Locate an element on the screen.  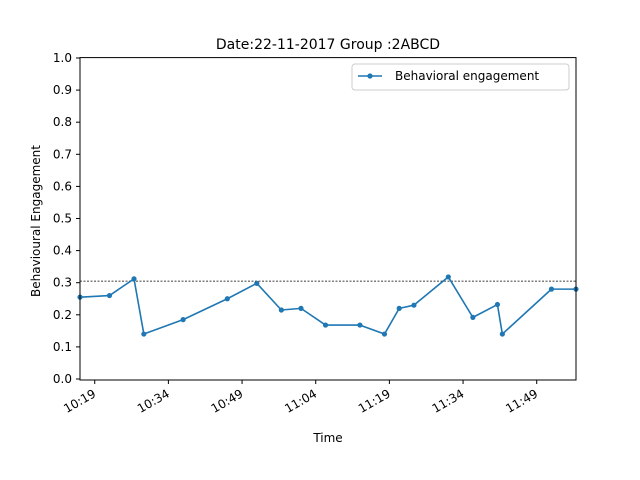
y-tick-label: 0.0 is located at coordinates (62, 379).